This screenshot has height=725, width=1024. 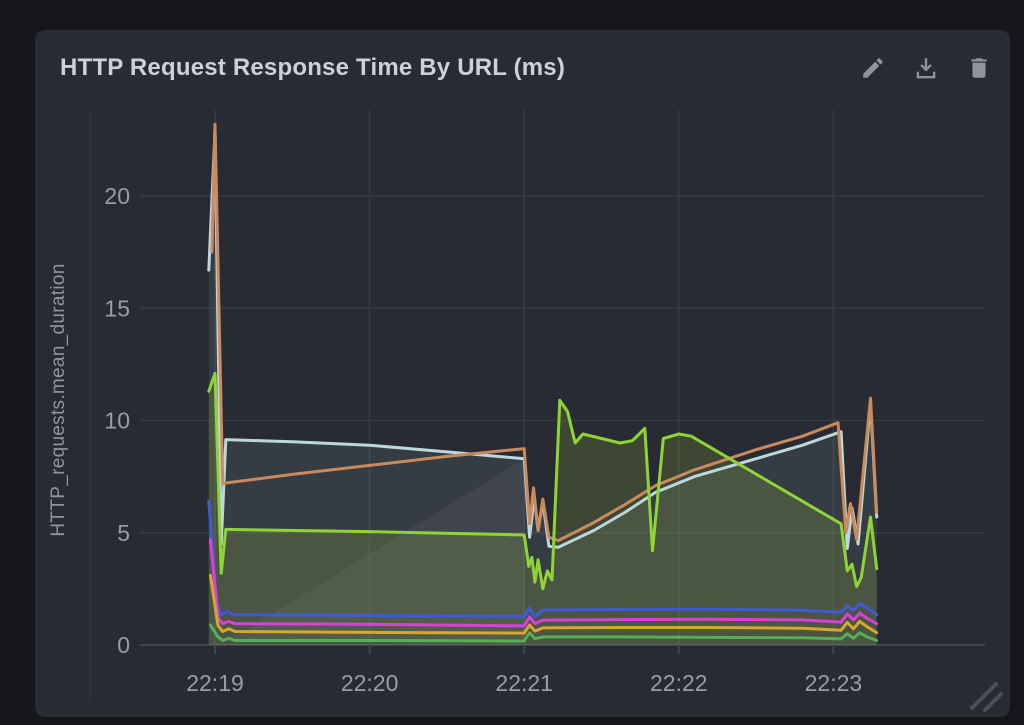 I want to click on pencil-icon, so click(x=873, y=68).